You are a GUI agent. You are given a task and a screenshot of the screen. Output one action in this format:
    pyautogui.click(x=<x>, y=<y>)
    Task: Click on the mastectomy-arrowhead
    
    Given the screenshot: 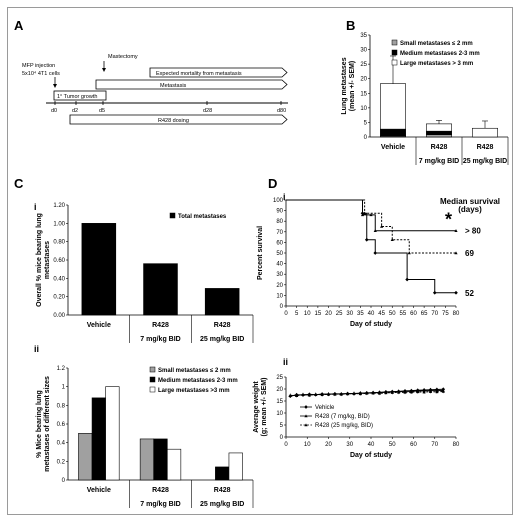 What is the action you would take?
    pyautogui.click(x=104, y=70)
    